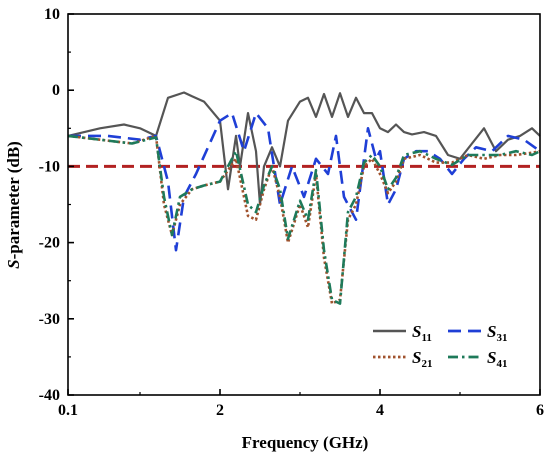  Describe the element at coordinates (56, 90) in the screenshot. I see `y-tick-label: 0` at that location.